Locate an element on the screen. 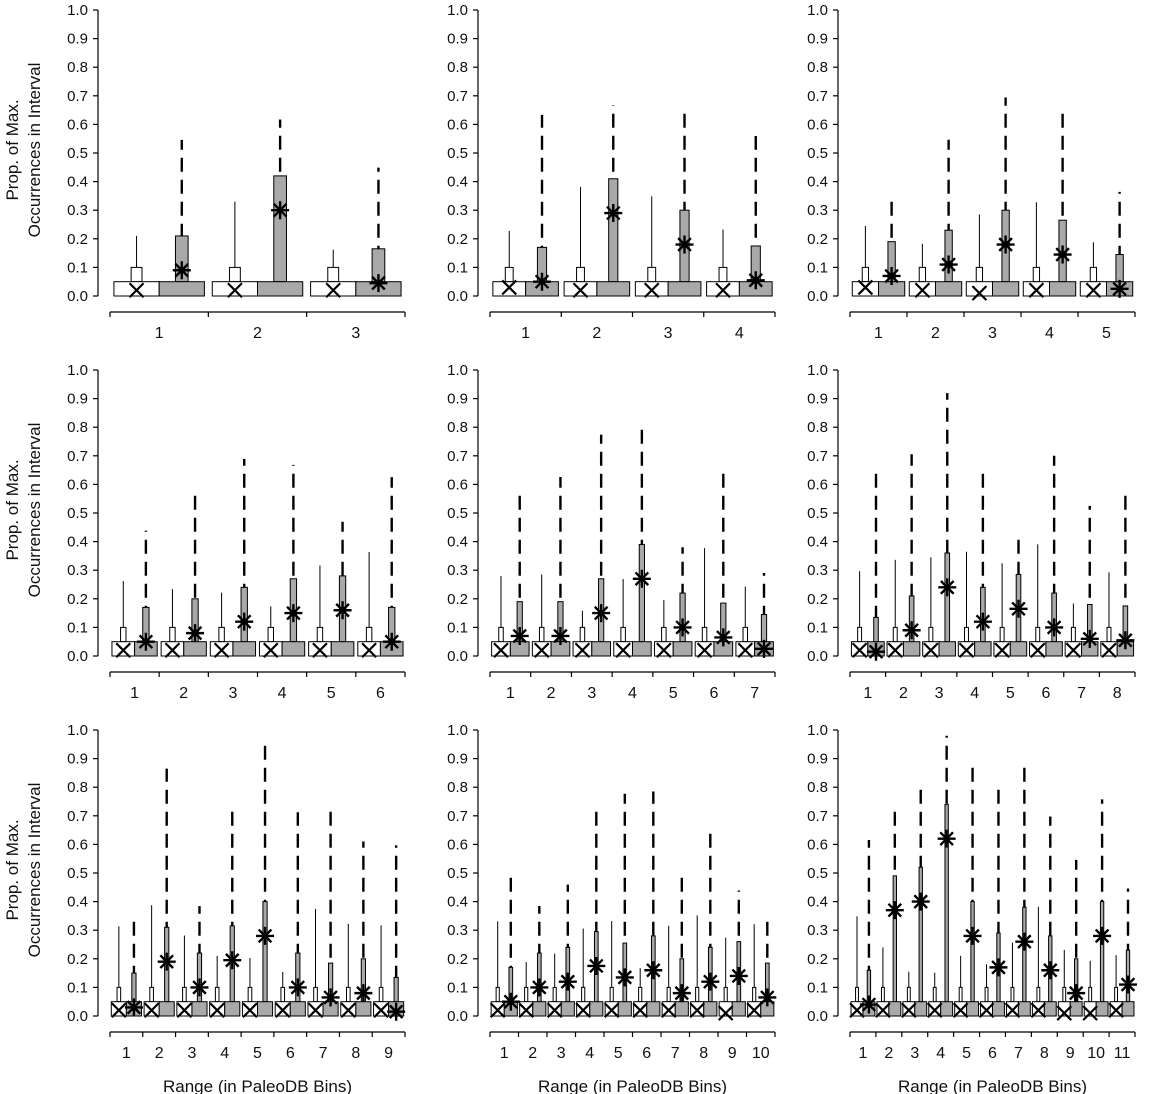 This screenshot has height=1094, width=1150. y-tick-label: 1.0 is located at coordinates (77, 10).